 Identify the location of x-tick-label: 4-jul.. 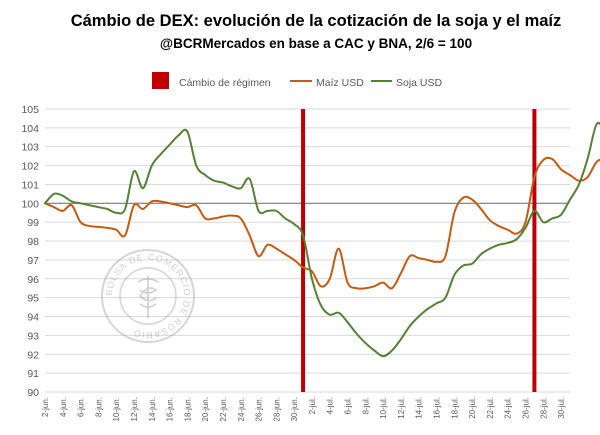
(330, 405).